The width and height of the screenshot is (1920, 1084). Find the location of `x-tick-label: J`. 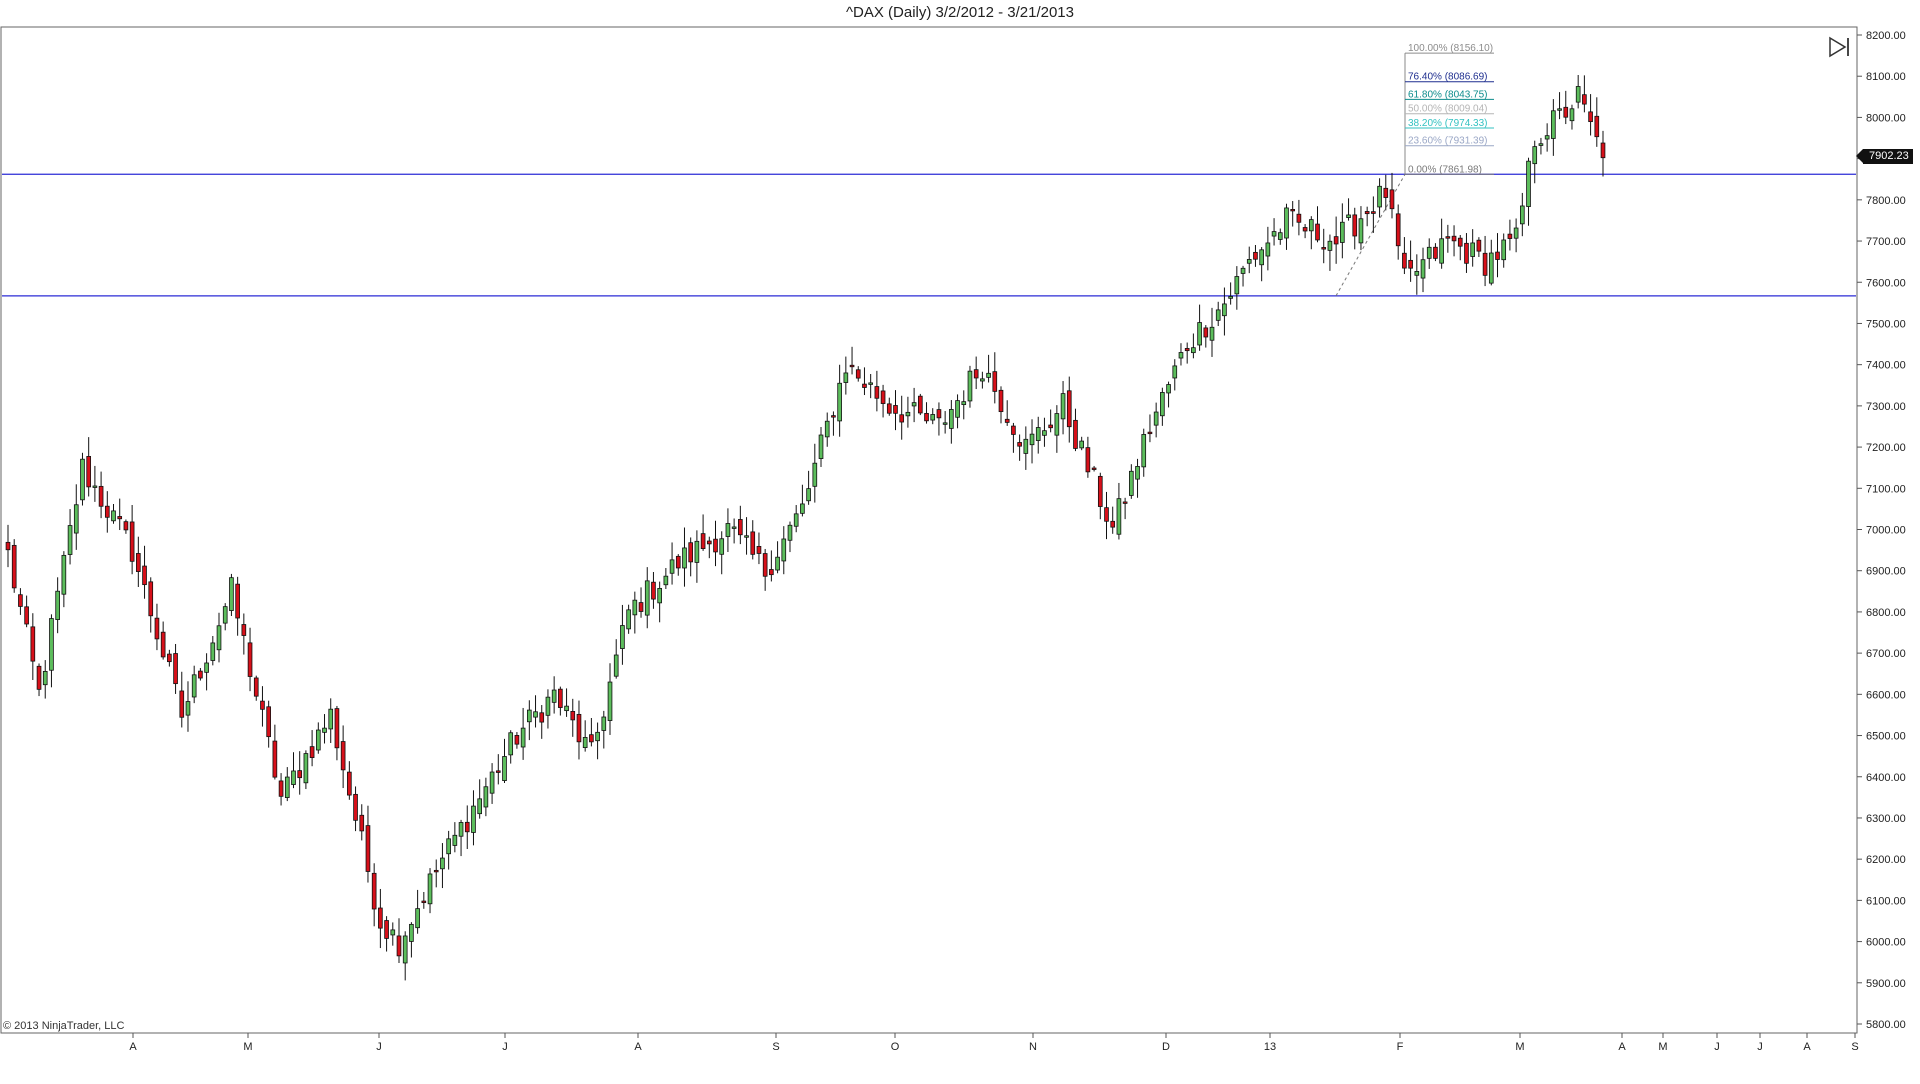

x-tick-label: J is located at coordinates (379, 1047).